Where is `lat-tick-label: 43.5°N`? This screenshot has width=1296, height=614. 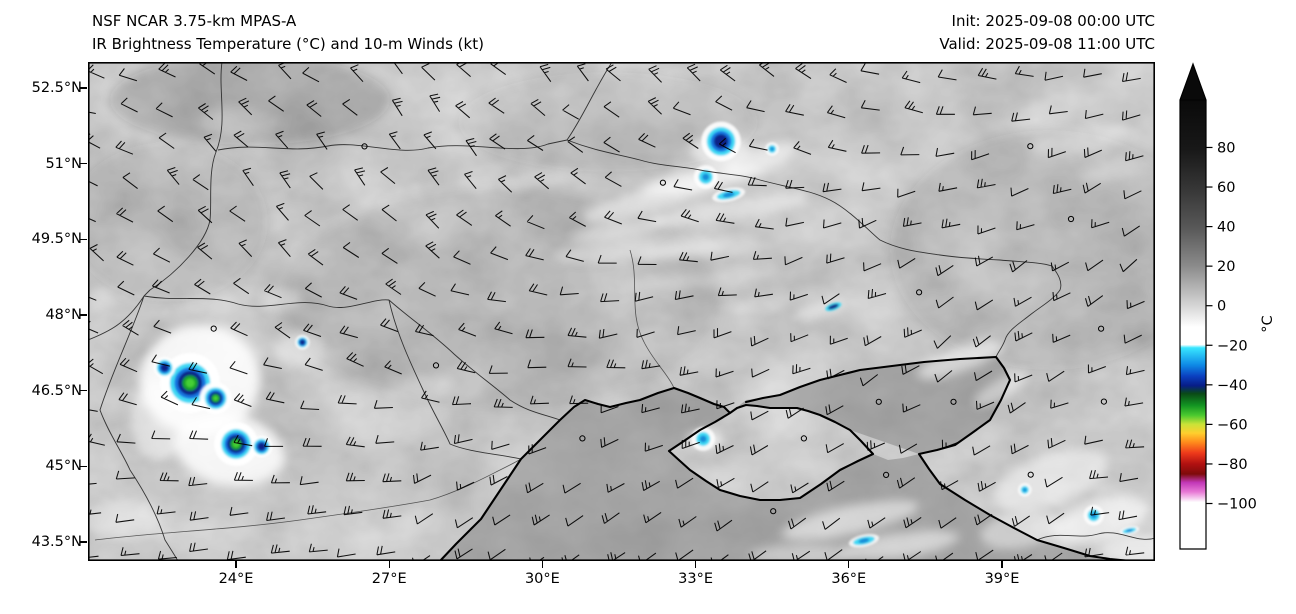 lat-tick-label: 43.5°N is located at coordinates (56, 542).